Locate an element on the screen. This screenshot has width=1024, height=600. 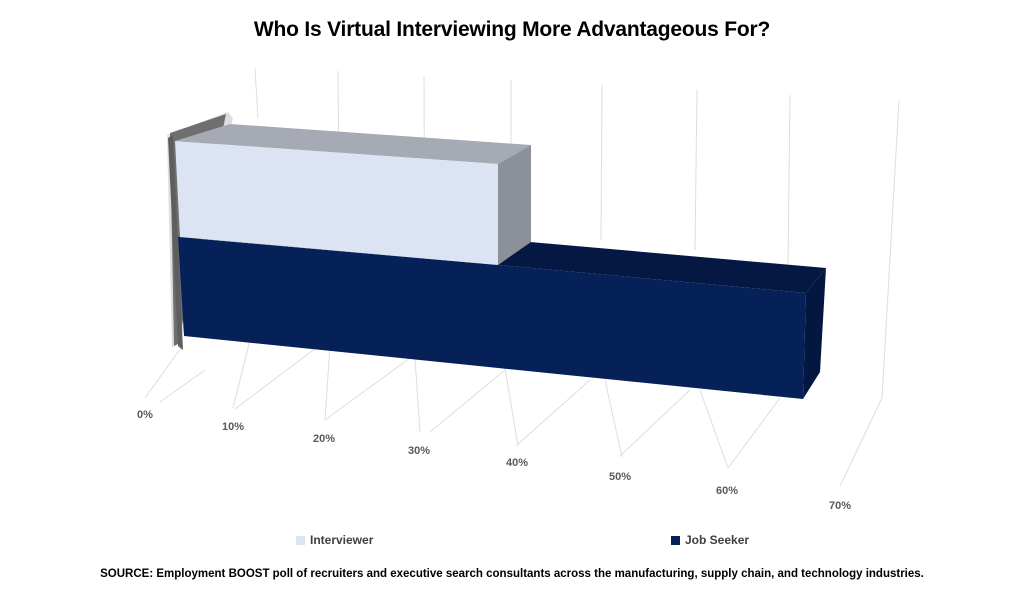
tick-label-30: 30% is located at coordinates (419, 451).